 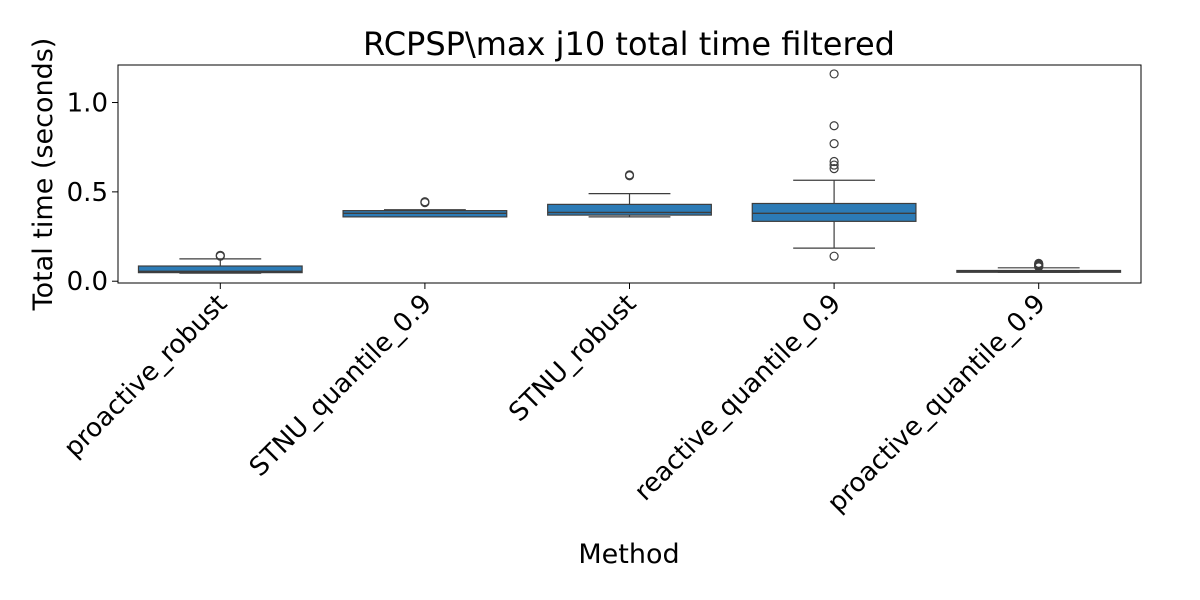 I want to click on x-tick-label: STNU_quantile_0.9, so click(x=341, y=386).